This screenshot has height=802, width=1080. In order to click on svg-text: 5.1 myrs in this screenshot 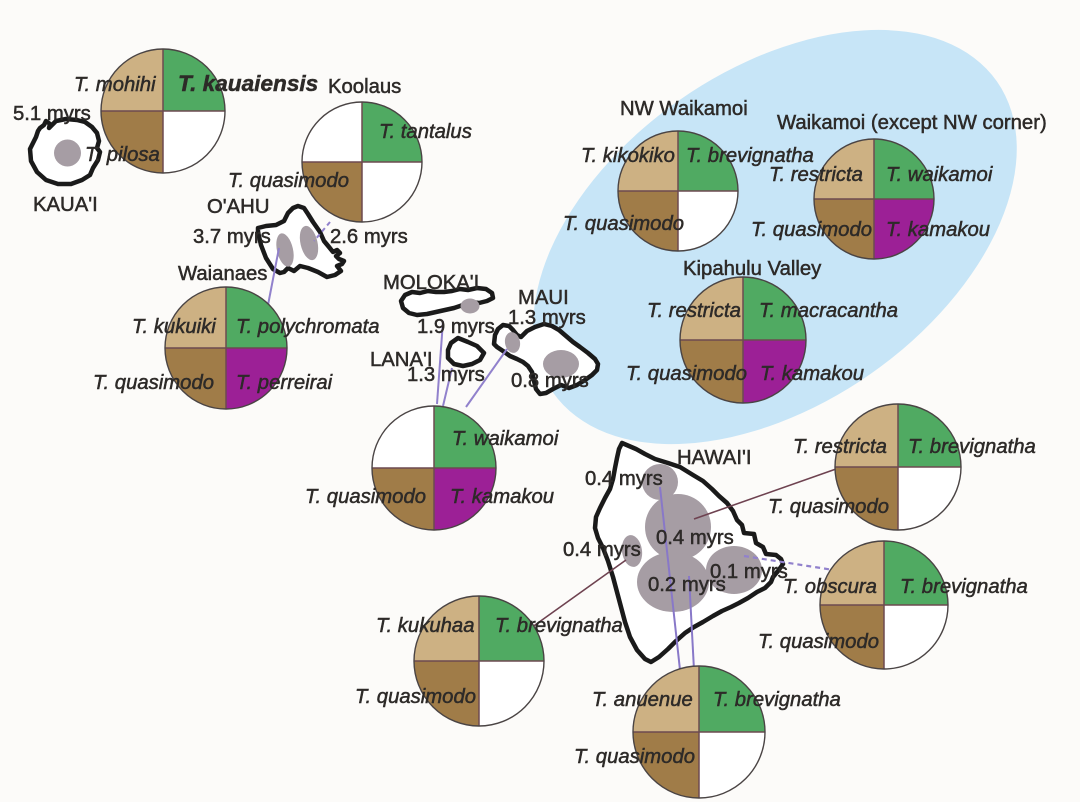, I will do `click(52, 114)`.